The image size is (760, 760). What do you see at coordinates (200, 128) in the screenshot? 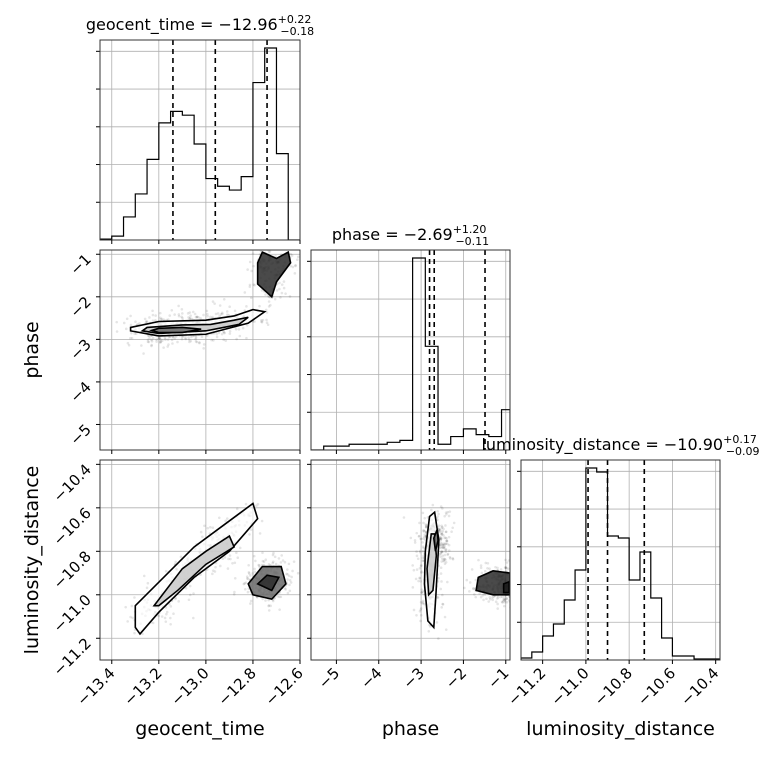
I see `hist-panel-geocent_time: geocent_time = −12.96+0.22 −0.18` at bounding box center [200, 128].